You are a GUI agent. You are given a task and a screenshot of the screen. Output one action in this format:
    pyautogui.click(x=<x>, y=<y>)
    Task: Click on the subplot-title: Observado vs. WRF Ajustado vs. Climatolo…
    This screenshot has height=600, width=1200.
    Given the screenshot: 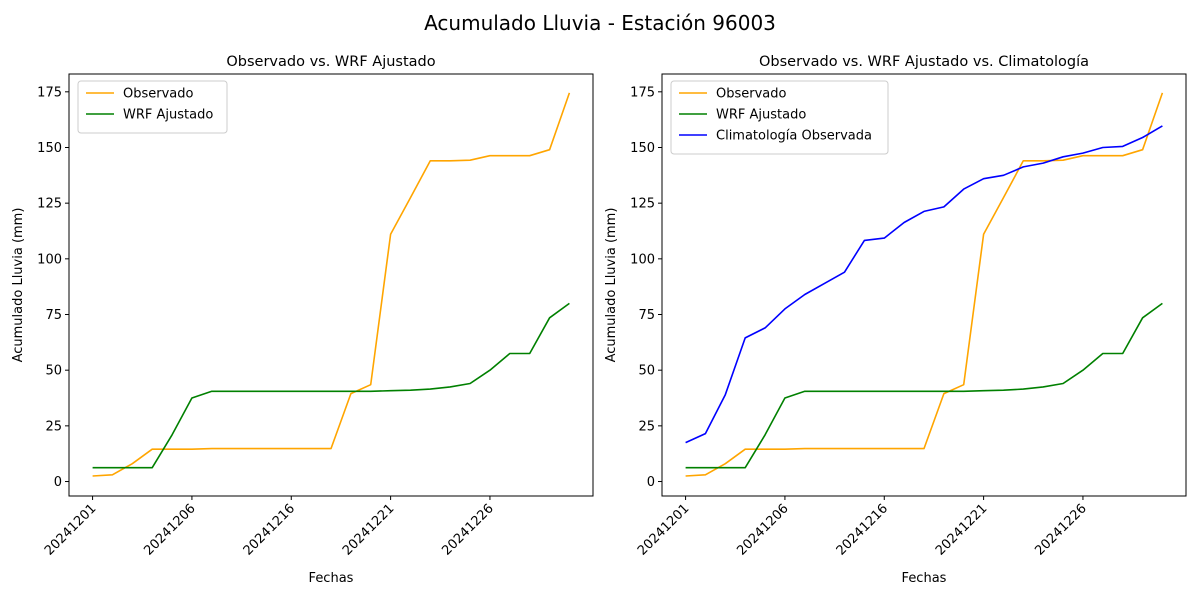 What is the action you would take?
    pyautogui.click(x=924, y=62)
    